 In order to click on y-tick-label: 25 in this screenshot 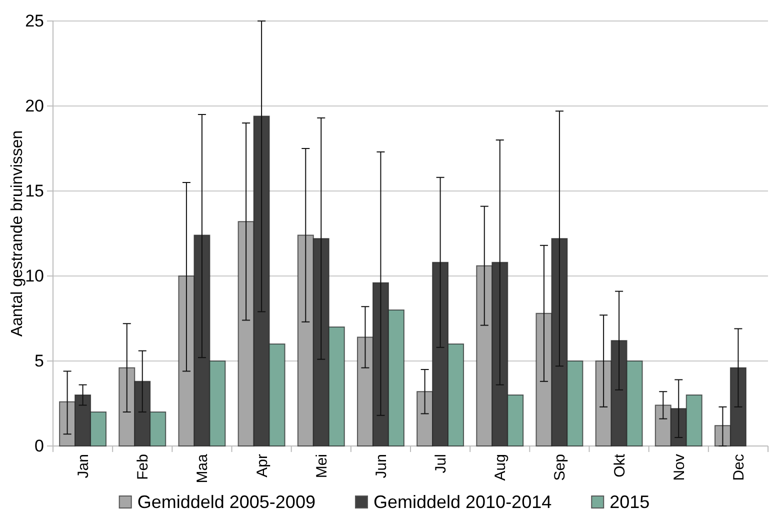, I will do `click(34, 20)`.